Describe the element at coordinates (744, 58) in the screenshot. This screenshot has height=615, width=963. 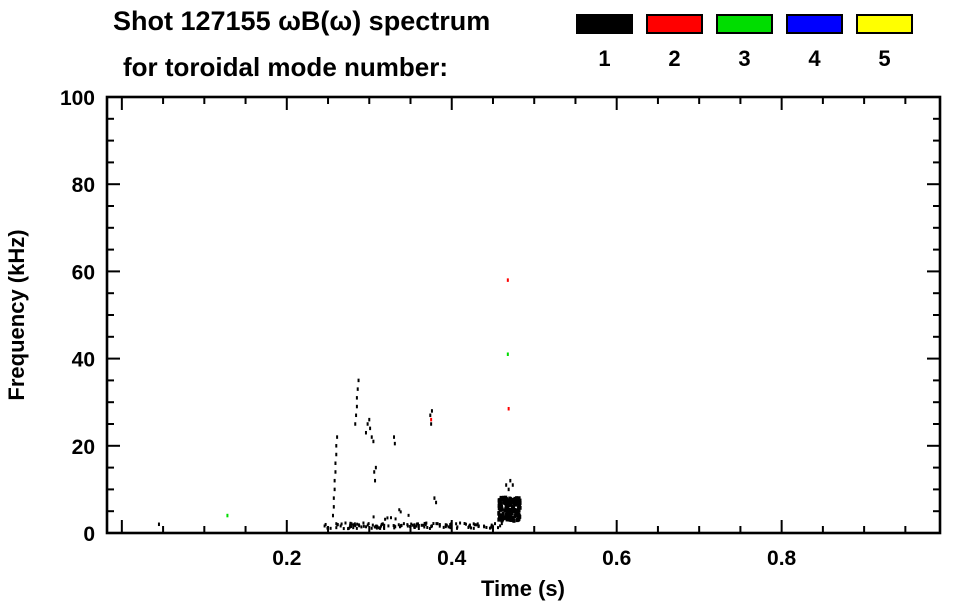
I see `legend-label-mode-3: 3` at that location.